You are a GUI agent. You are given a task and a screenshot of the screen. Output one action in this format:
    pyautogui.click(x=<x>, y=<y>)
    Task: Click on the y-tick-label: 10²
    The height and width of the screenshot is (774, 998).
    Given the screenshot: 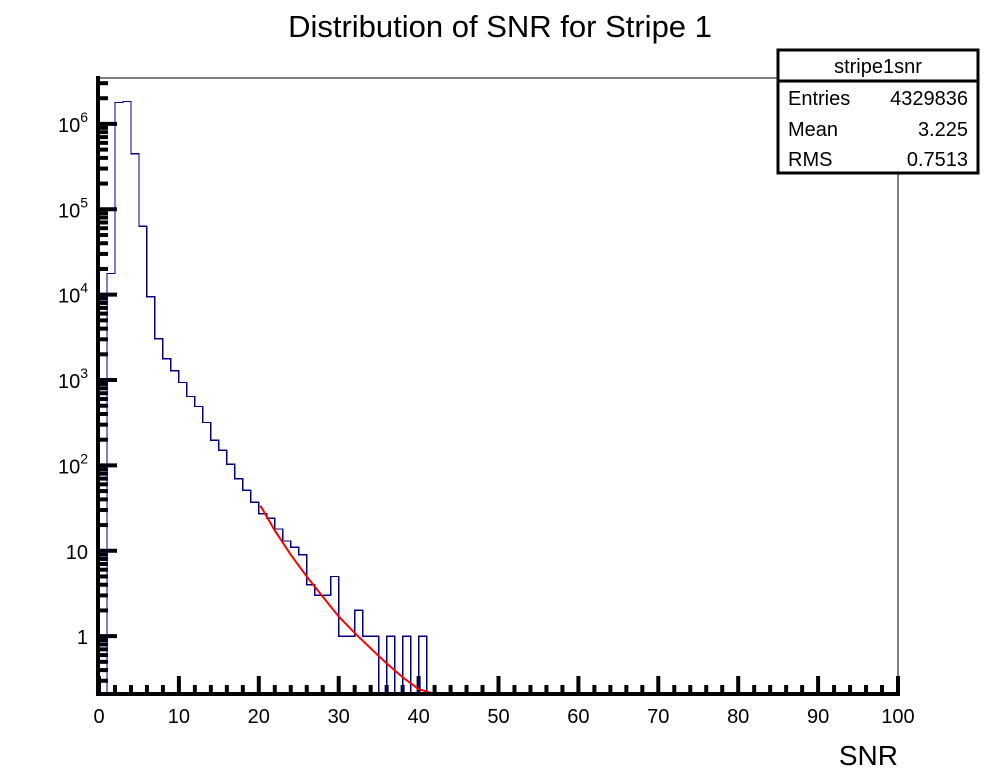 What is the action you would take?
    pyautogui.click(x=73, y=464)
    